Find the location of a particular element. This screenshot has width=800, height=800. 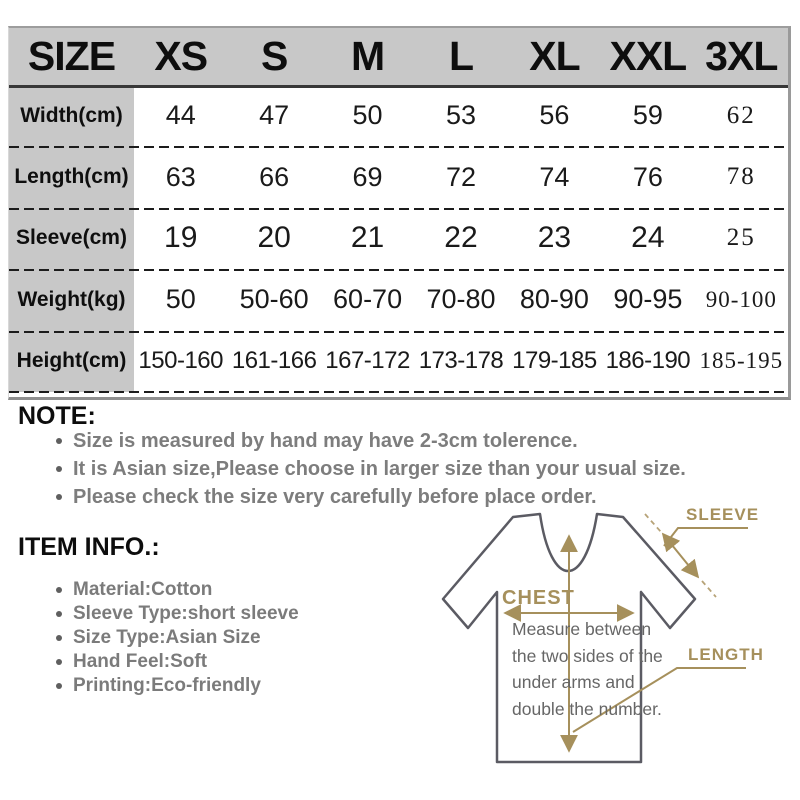

height-xxl: 186-190 is located at coordinates (648, 361).